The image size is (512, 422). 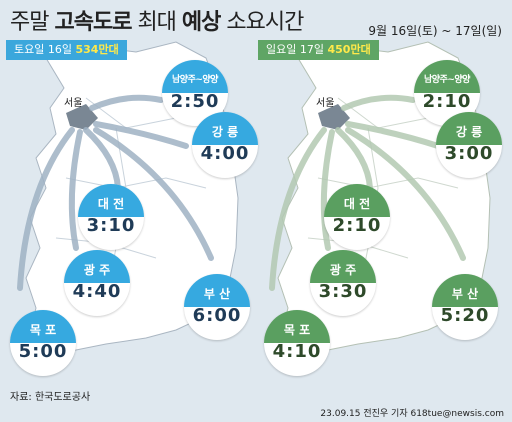 What do you see at coordinates (225, 153) in the screenshot?
I see `travel-time: 4:00` at bounding box center [225, 153].